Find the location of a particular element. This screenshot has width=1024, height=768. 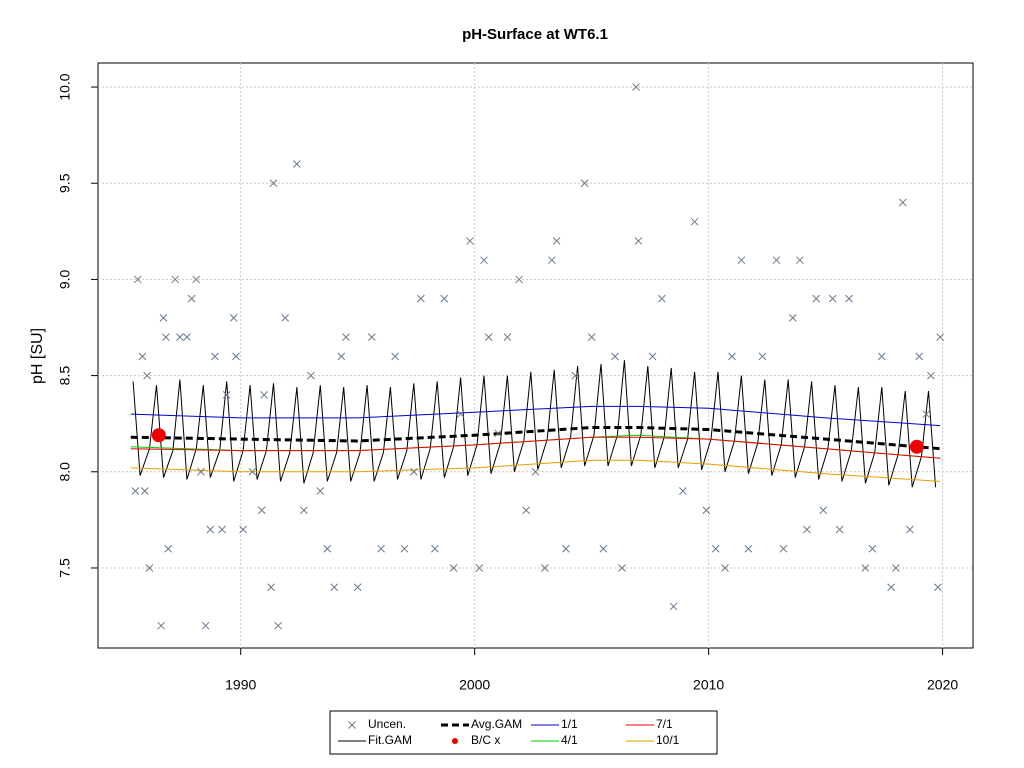

legend-label: Avg.GAM is located at coordinates (496, 724).